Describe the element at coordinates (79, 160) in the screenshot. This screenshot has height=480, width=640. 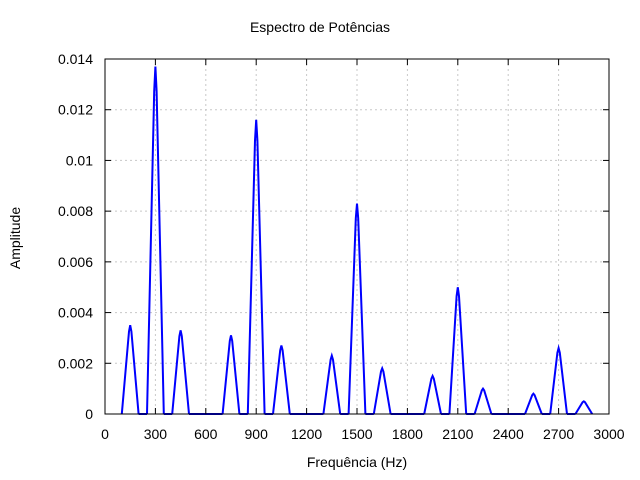
I see `y-tick-label: 0.01` at that location.